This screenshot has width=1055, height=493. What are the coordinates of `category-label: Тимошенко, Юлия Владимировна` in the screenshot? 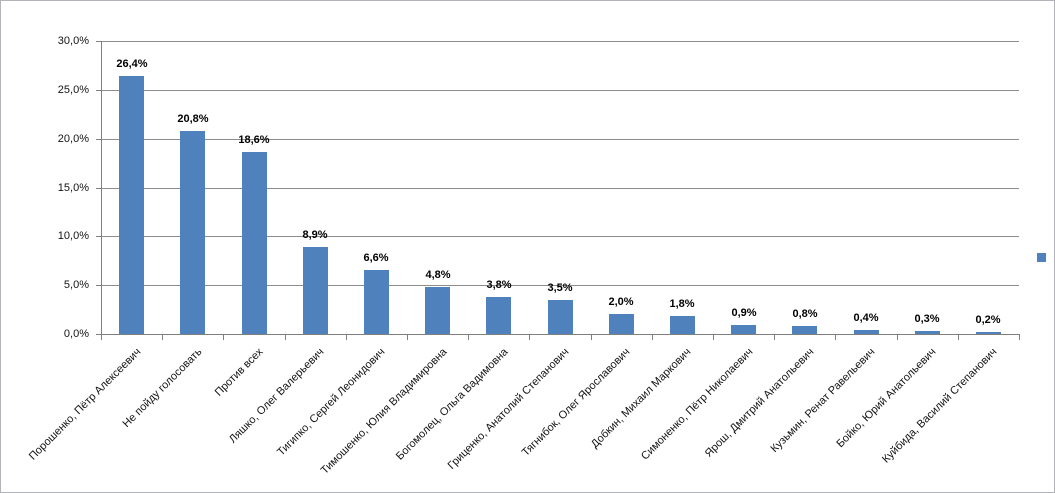 It's located at (384, 411).